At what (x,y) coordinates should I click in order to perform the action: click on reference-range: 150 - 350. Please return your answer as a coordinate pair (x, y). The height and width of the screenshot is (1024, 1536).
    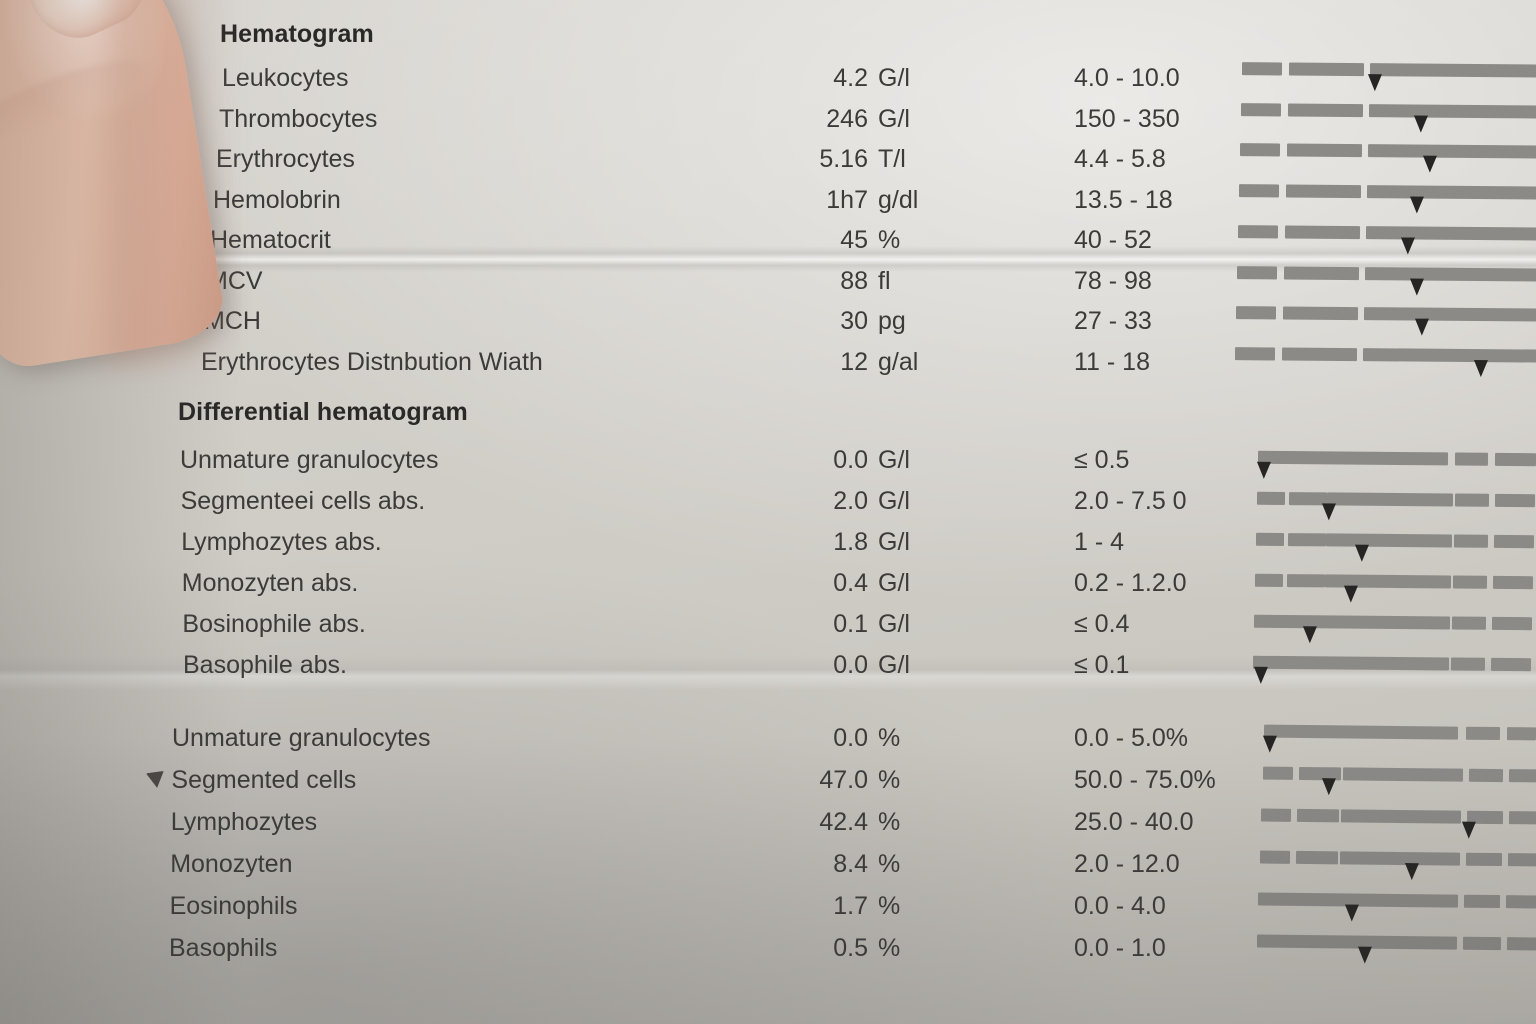
    Looking at the image, I should click on (1127, 118).